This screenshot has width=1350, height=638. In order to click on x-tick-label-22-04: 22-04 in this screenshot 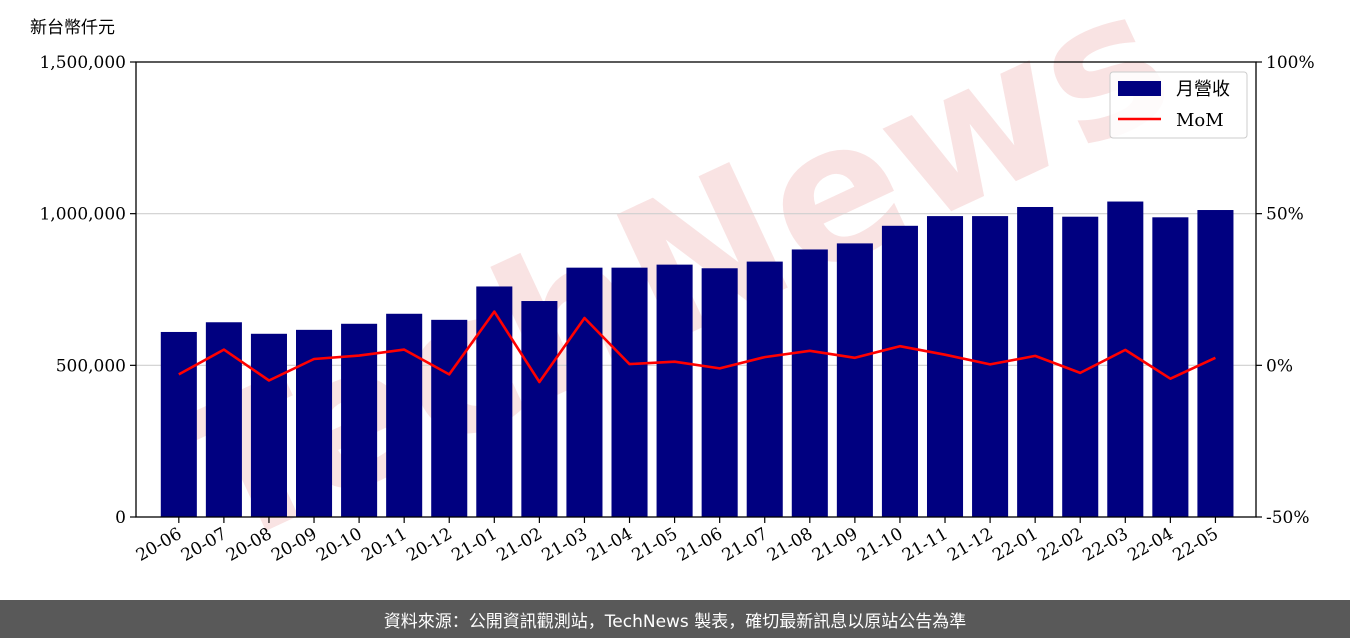, I will do `click(1150, 545)`.